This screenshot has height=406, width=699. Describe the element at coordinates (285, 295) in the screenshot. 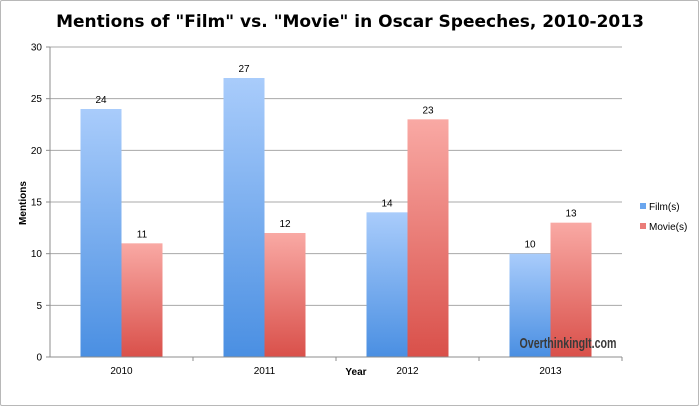

I see `bar-movie-2011` at that location.